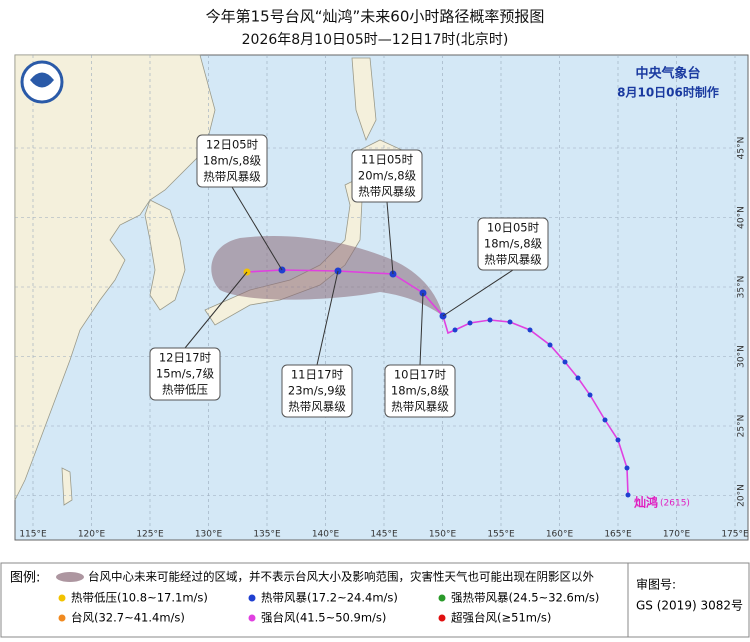 The height and width of the screenshot is (642, 750). I want to click on lon-label: 115°E, so click(33, 535).